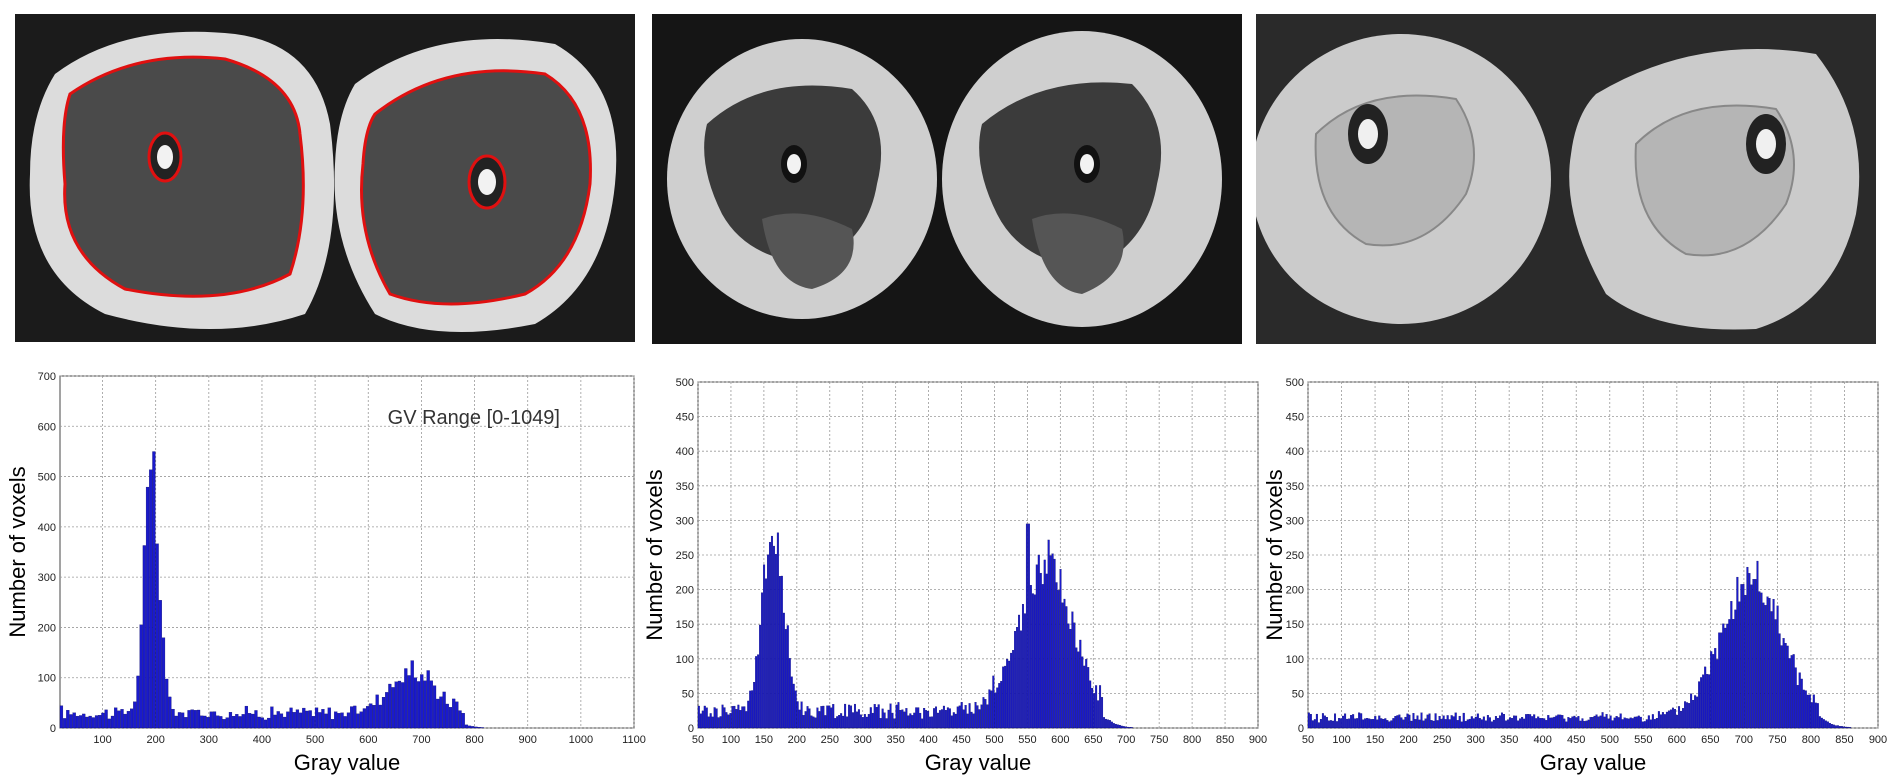  What do you see at coordinates (1442, 740) in the screenshot?
I see `x-tick-label: 250` at bounding box center [1442, 740].